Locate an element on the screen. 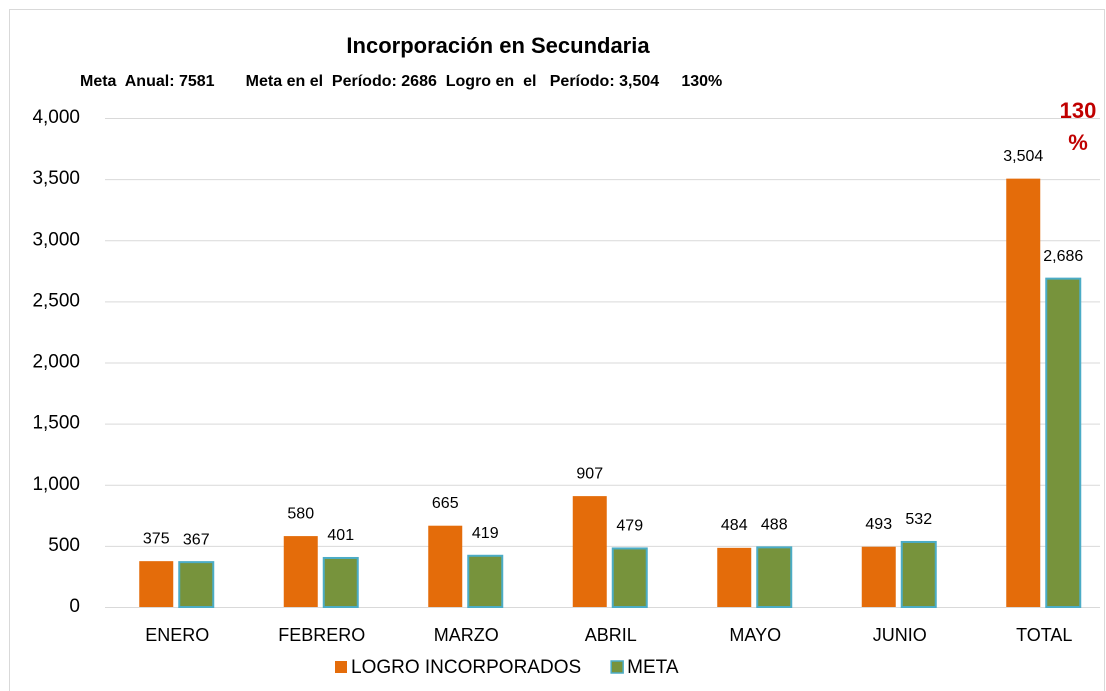 The width and height of the screenshot is (1106, 691). chart-title: Incorporación en Secundaria is located at coordinates (498, 45).